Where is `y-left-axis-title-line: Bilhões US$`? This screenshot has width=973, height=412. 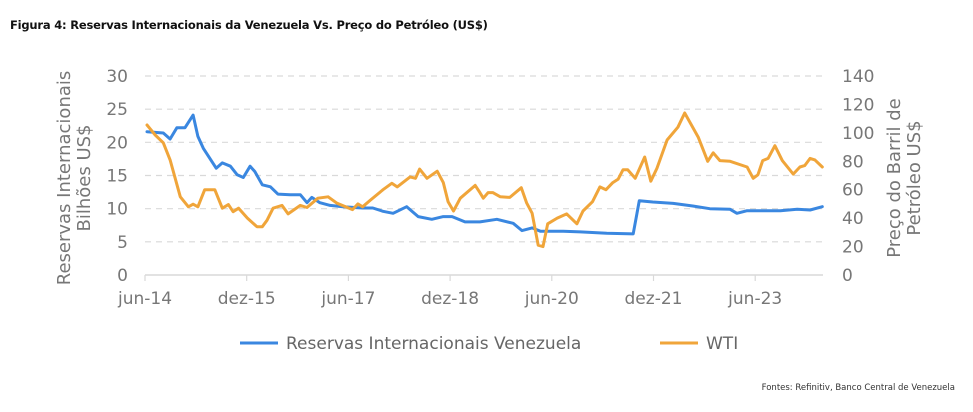
y-left-axis-title-line: Bilhões US$ is located at coordinates (84, 178).